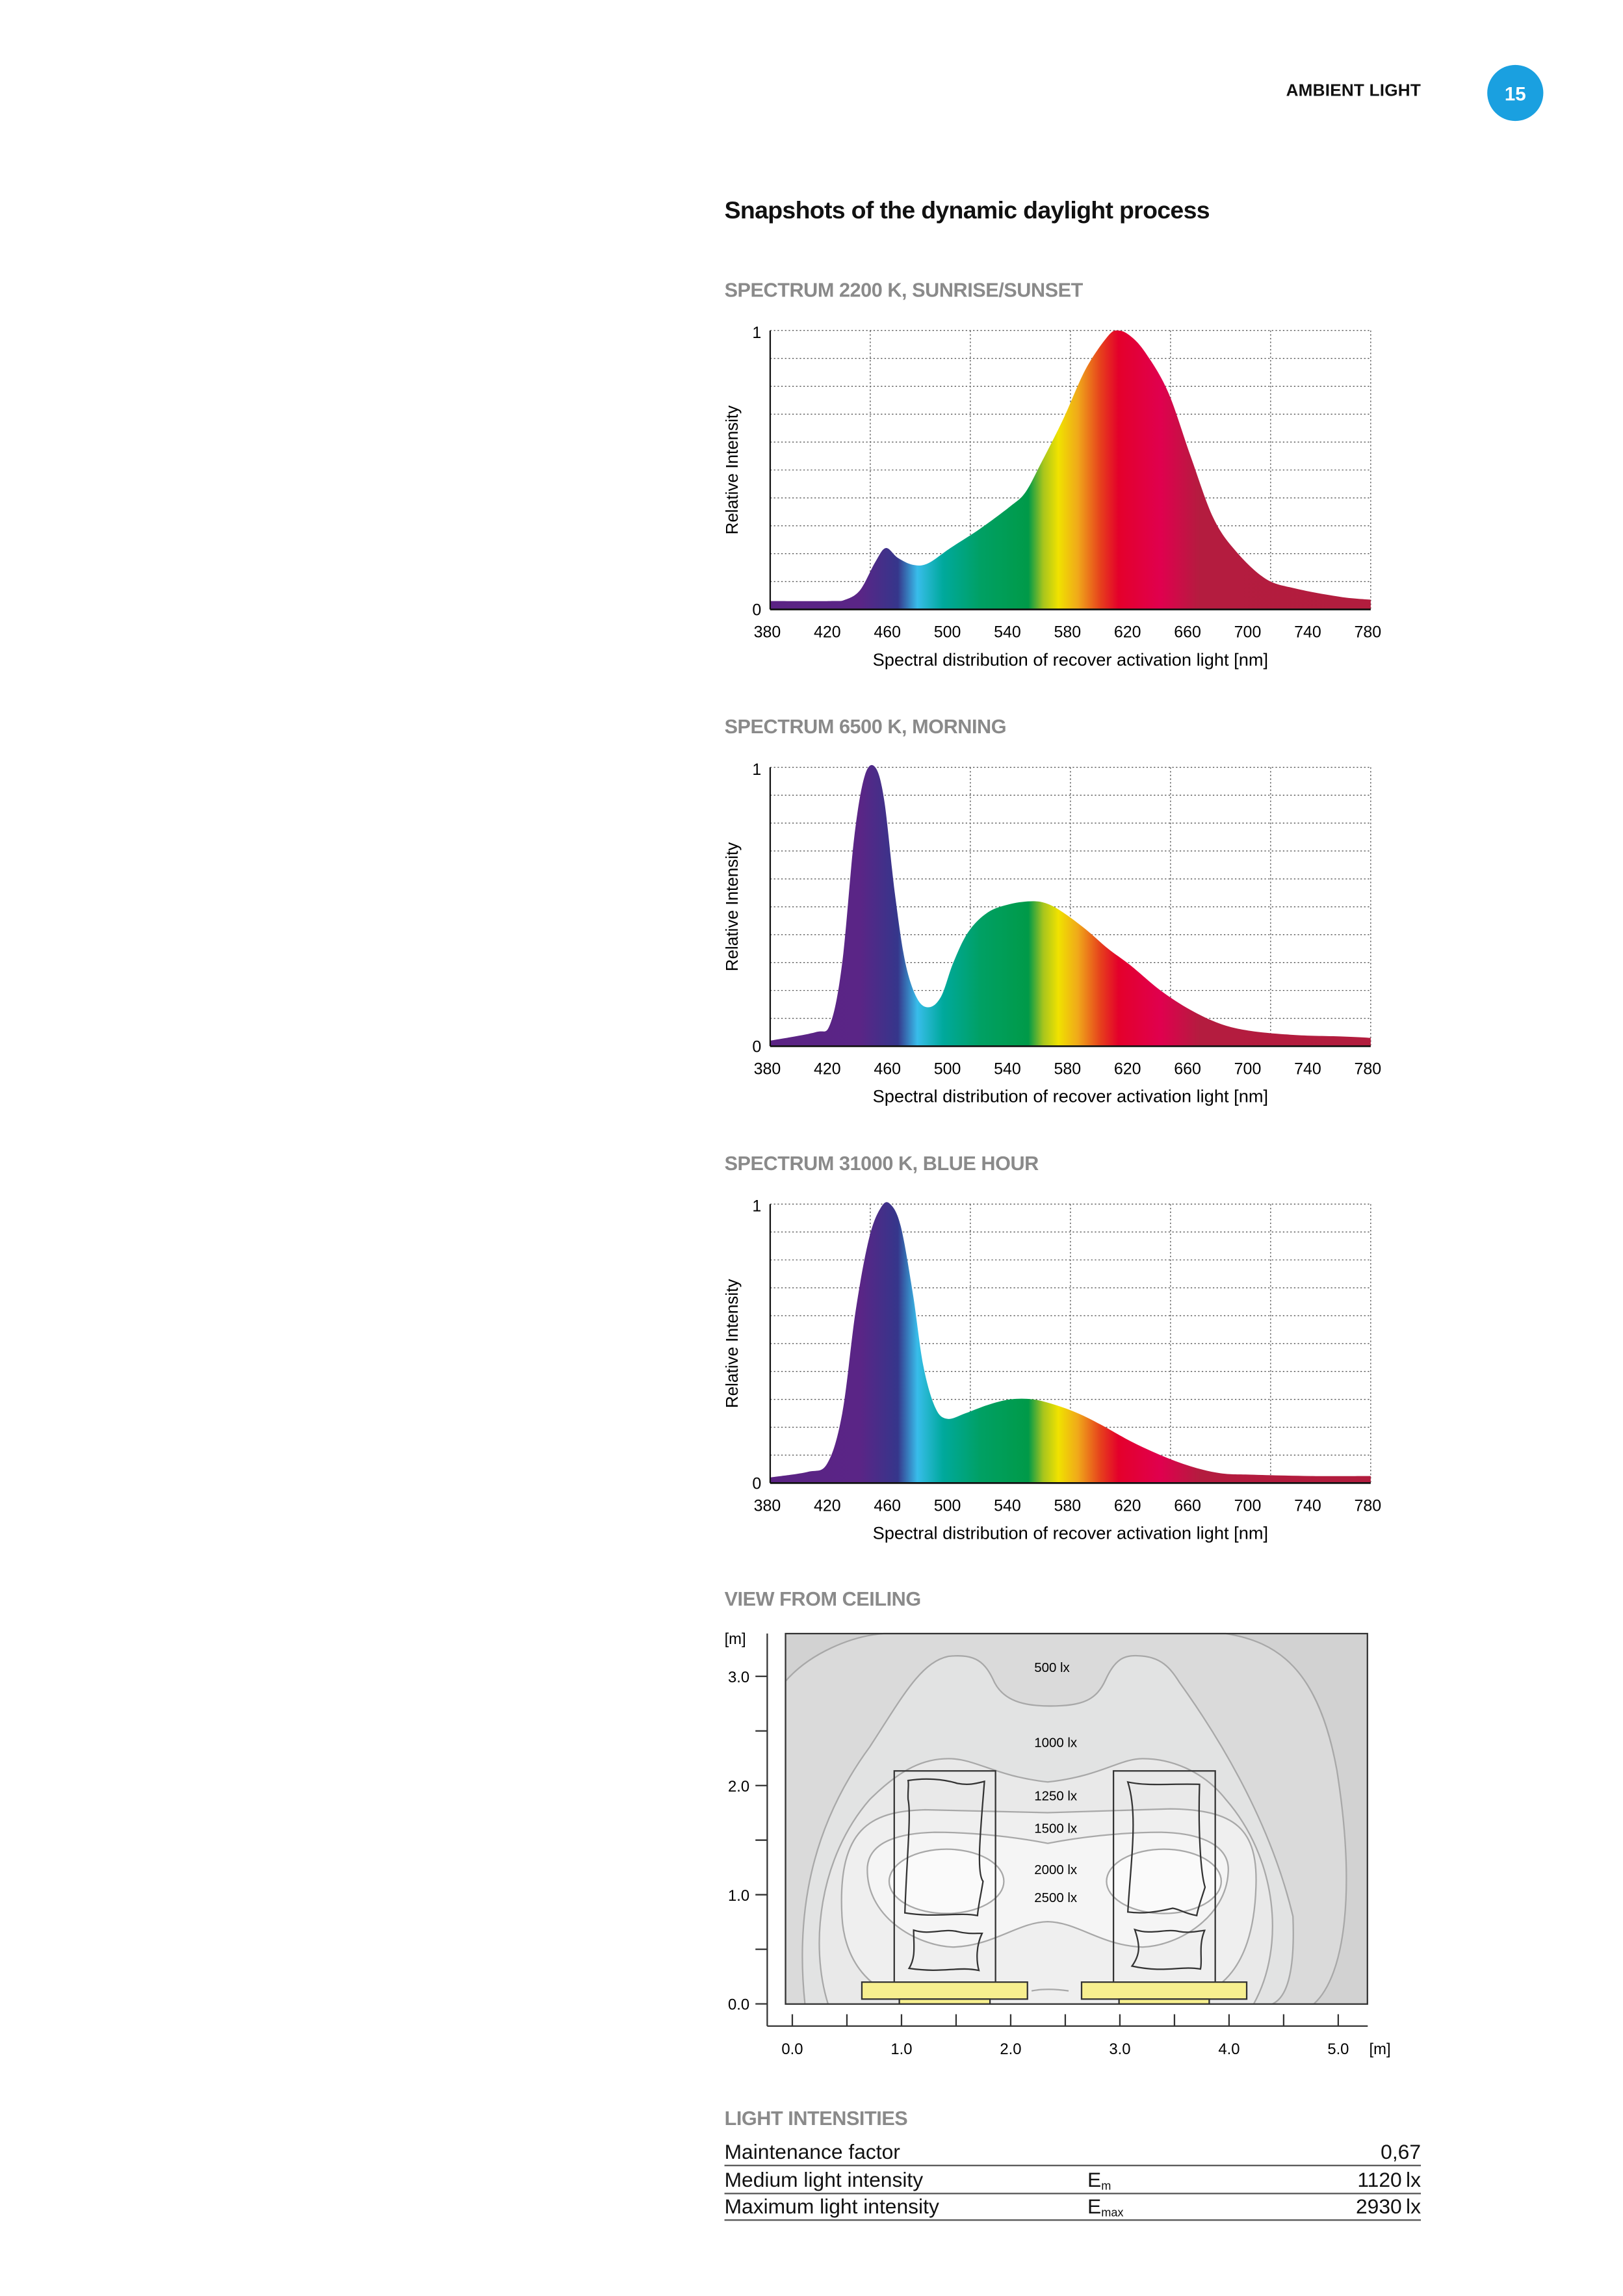  What do you see at coordinates (823, 1598) in the screenshot?
I see `ceiling-view-title: VIEW FROM CEILING` at bounding box center [823, 1598].